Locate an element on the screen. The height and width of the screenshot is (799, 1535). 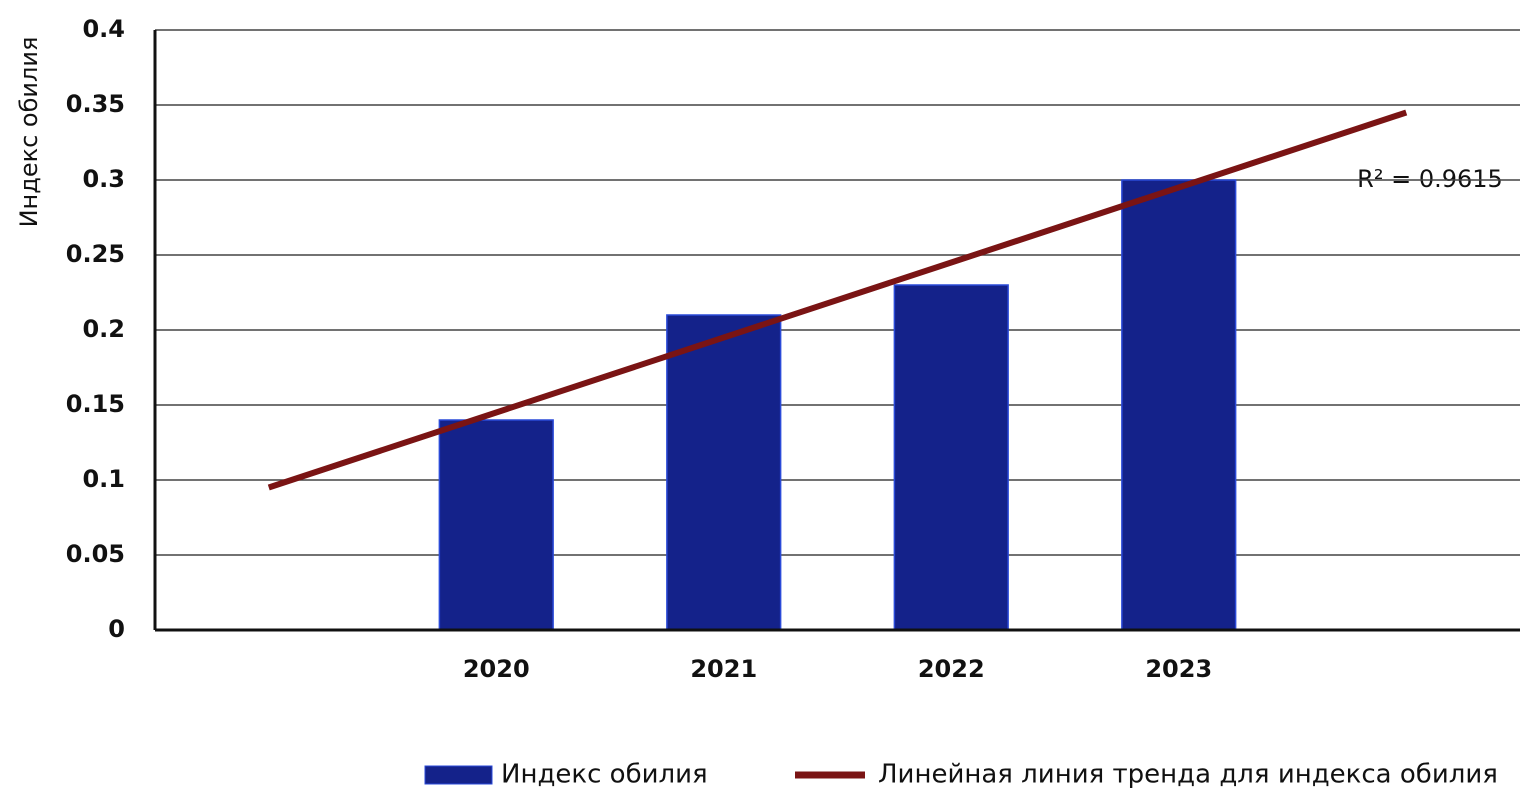
y-tick-label: 0.05 is located at coordinates (95, 554).